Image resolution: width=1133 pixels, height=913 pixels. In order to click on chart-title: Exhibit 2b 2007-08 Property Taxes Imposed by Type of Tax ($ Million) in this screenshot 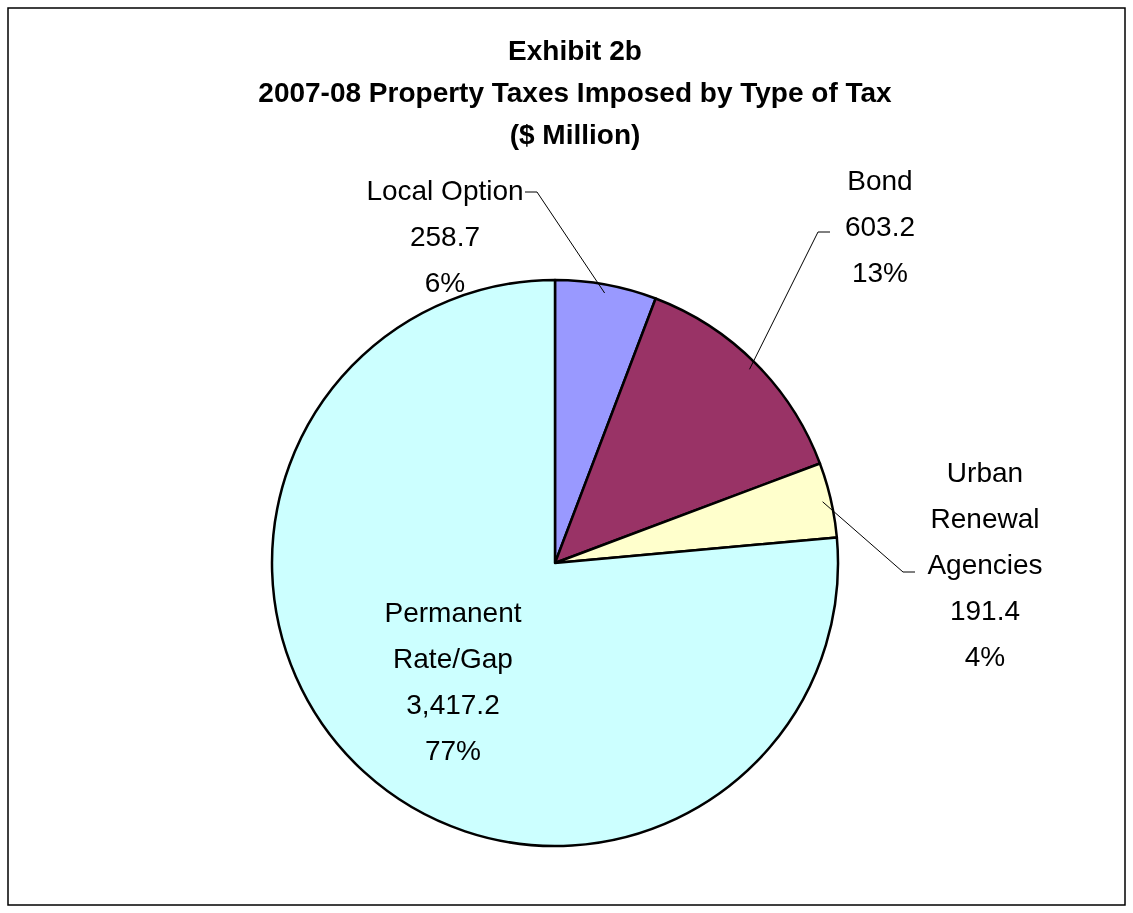, I will do `click(575, 92)`.